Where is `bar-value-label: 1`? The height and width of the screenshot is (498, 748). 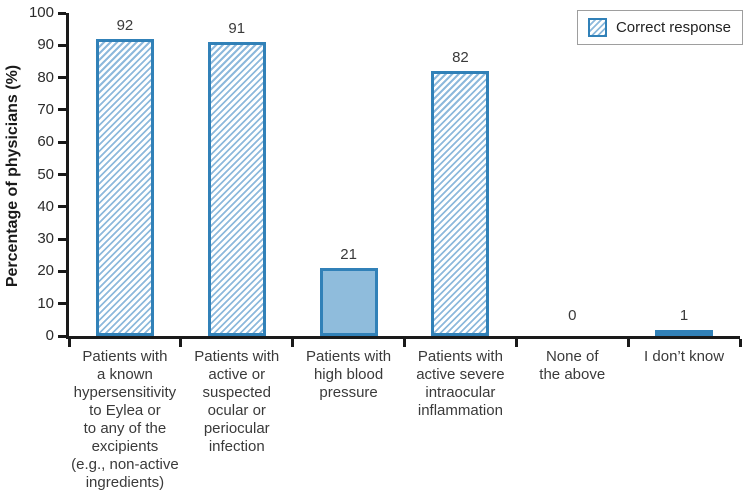
bar-value-label: 1 is located at coordinates (684, 315).